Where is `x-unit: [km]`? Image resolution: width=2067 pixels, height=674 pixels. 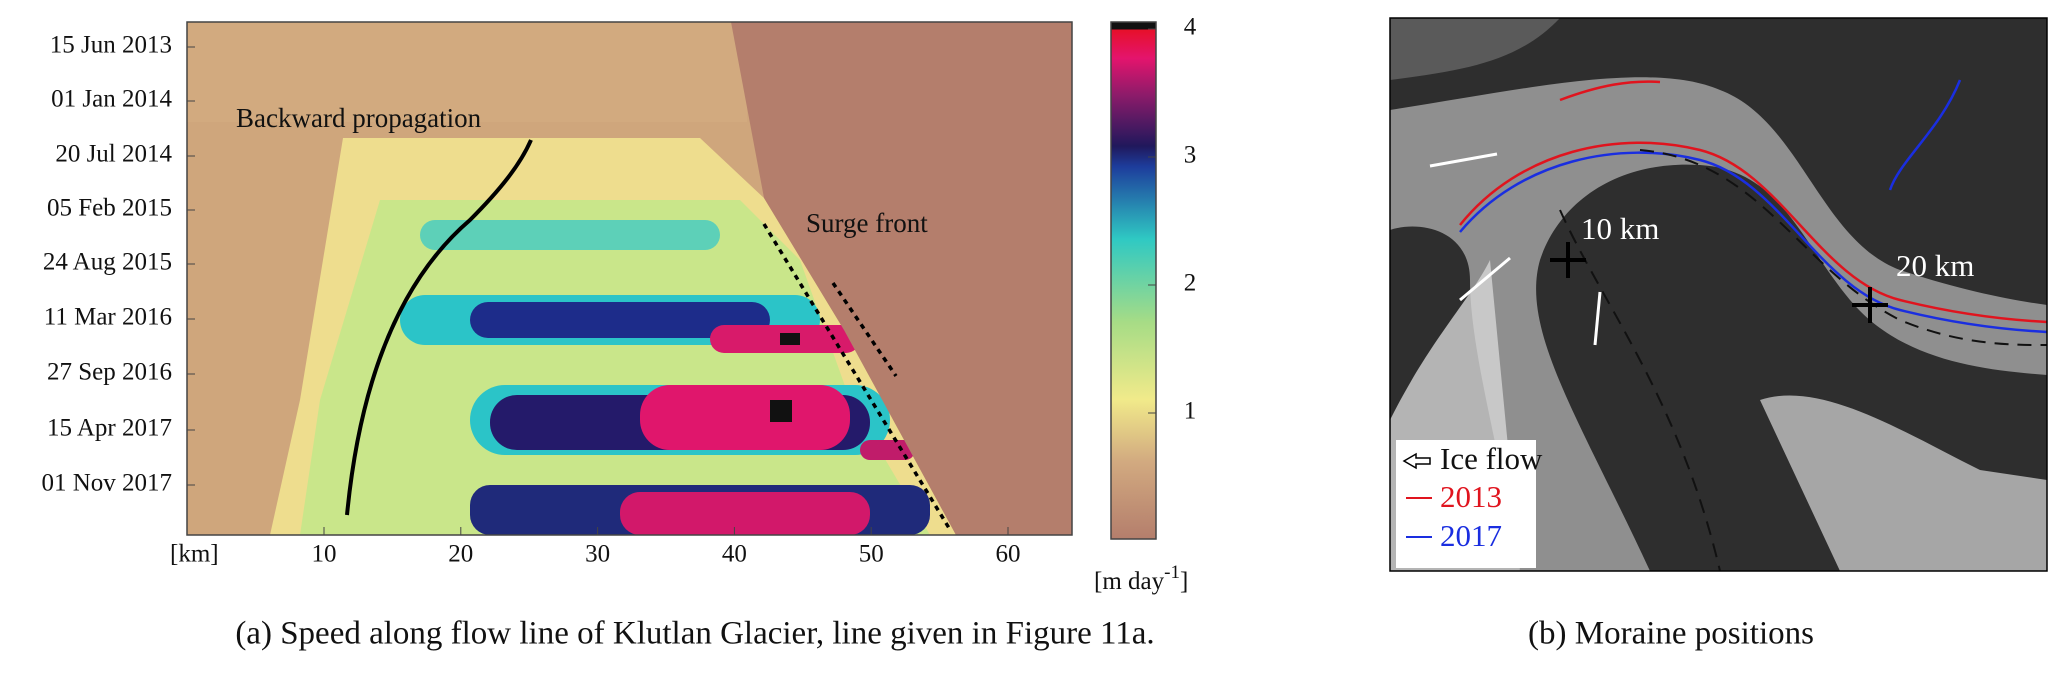 x-unit: [km] is located at coordinates (194, 554).